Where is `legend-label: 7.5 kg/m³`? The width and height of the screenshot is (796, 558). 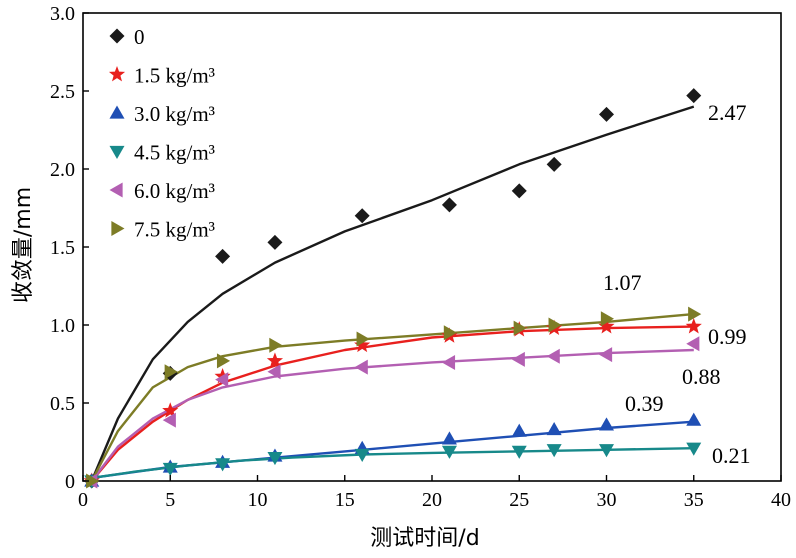 legend-label: 7.5 kg/m³ is located at coordinates (174, 230).